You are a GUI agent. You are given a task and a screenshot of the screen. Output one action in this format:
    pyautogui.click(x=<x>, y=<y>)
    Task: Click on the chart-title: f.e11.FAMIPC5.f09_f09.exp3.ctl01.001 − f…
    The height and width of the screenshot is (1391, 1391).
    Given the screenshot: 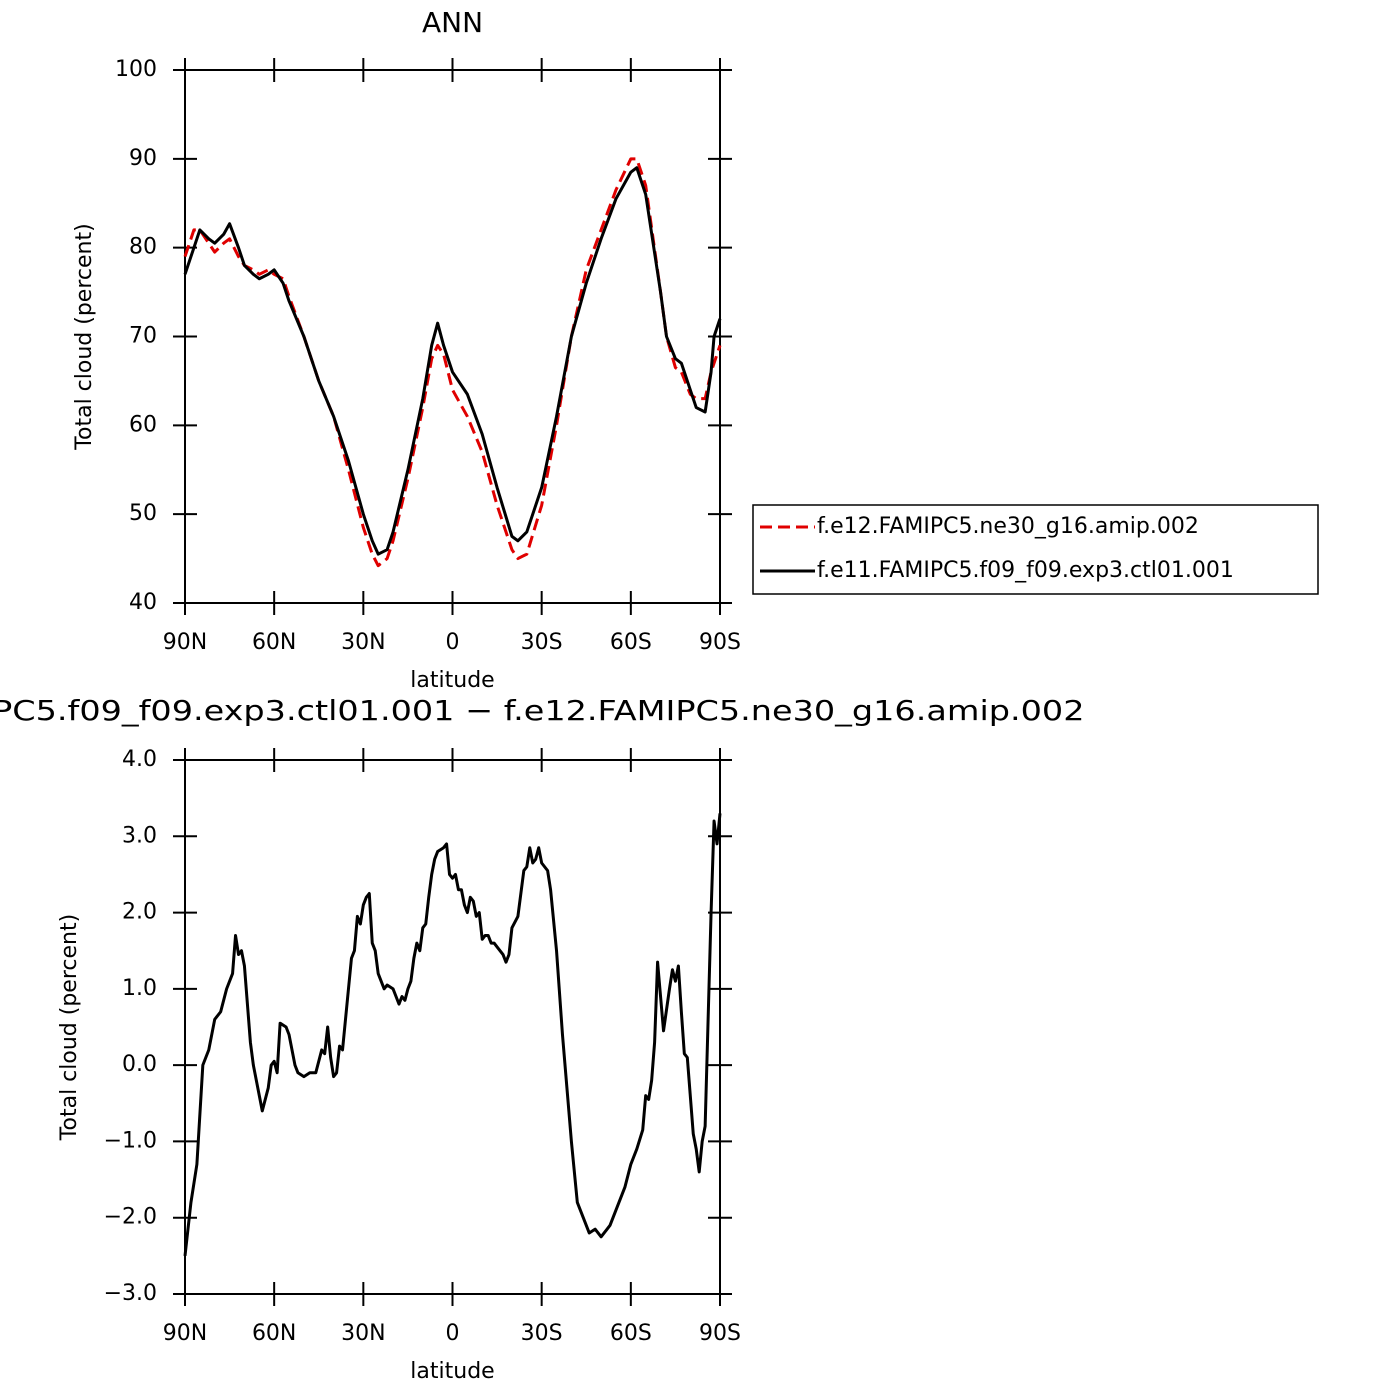 What is the action you would take?
    pyautogui.click(x=542, y=710)
    